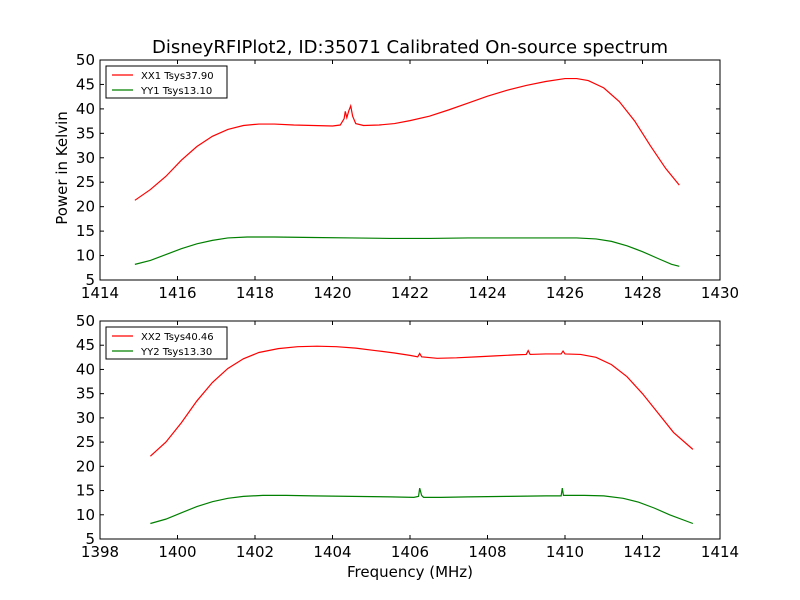 Image resolution: width=800 pixels, height=600 pixels. Describe the element at coordinates (332, 552) in the screenshot. I see `x-tick-label: 1404` at that location.